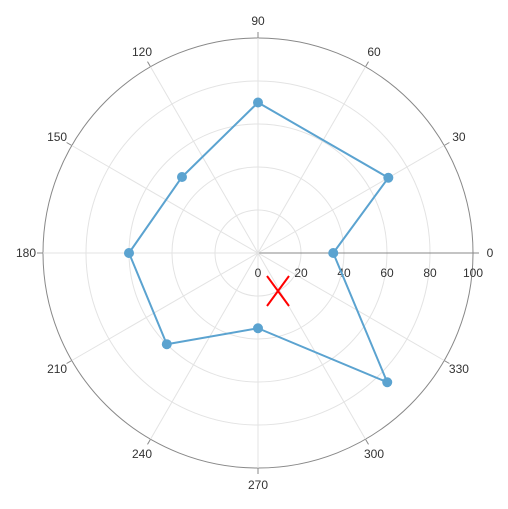  Describe the element at coordinates (430, 273) in the screenshot. I see `radial-tick-label: 80` at that location.